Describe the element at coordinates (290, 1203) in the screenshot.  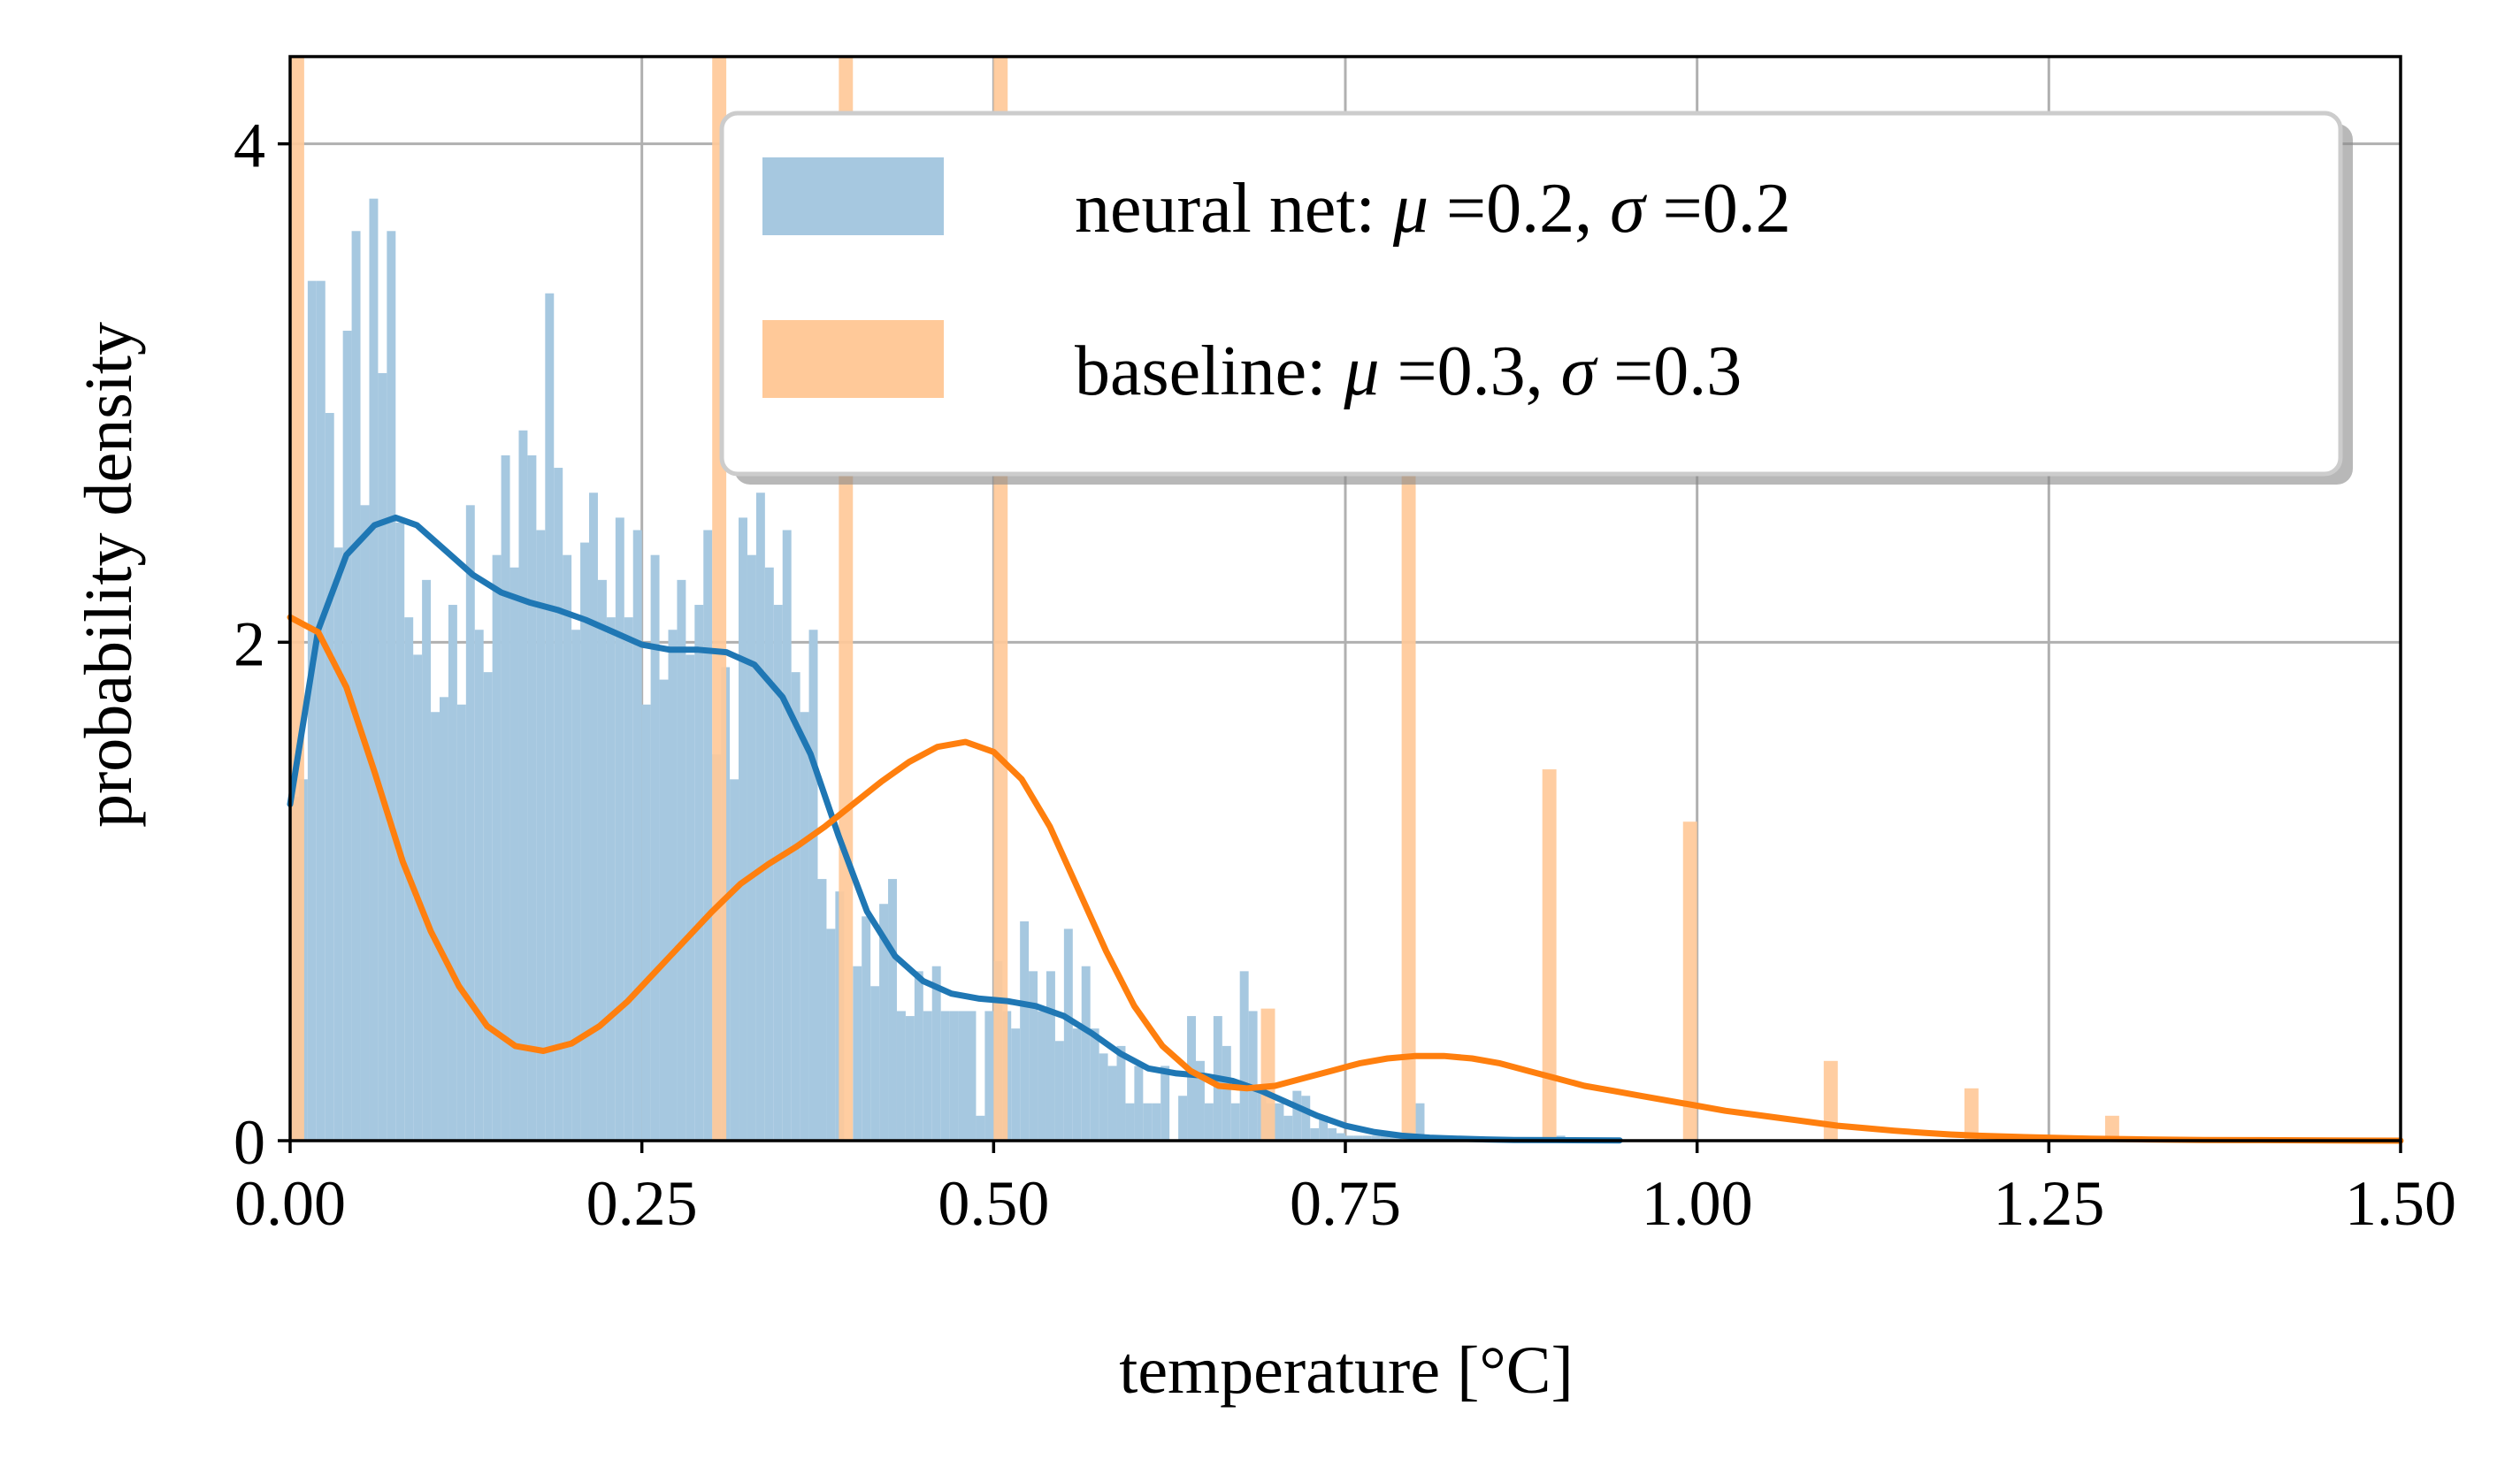
I see `x-tick-label: 0.00` at that location.